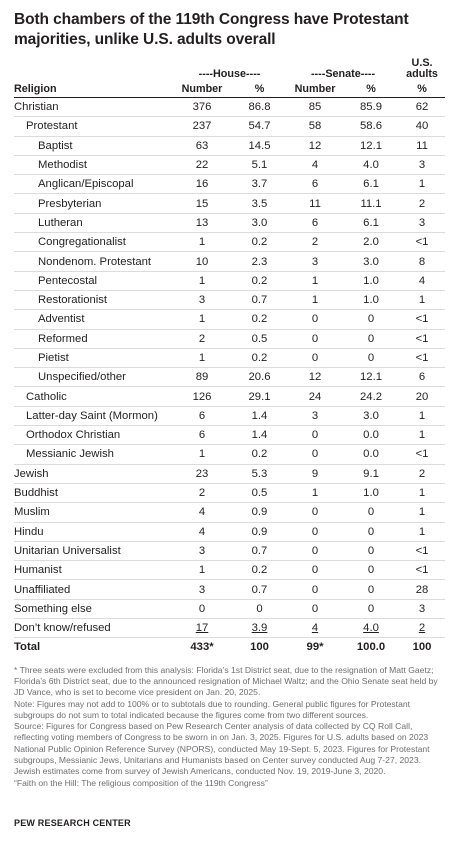 The height and width of the screenshot is (843, 459). I want to click on table-row: Humanist 1 0.2 0 0 <1, so click(230, 570).